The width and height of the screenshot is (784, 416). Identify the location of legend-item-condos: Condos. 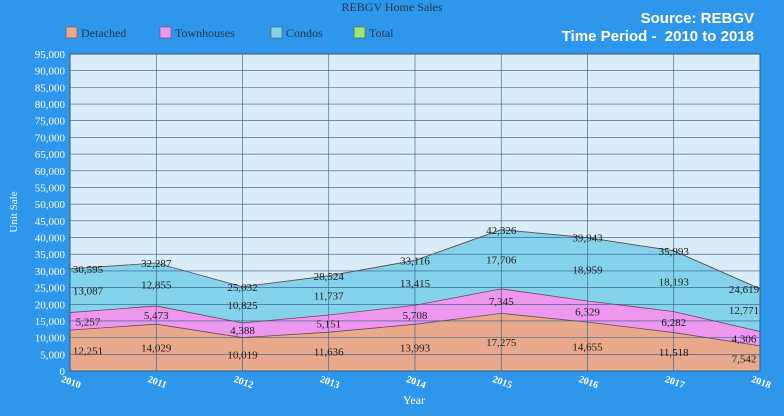
(296, 33).